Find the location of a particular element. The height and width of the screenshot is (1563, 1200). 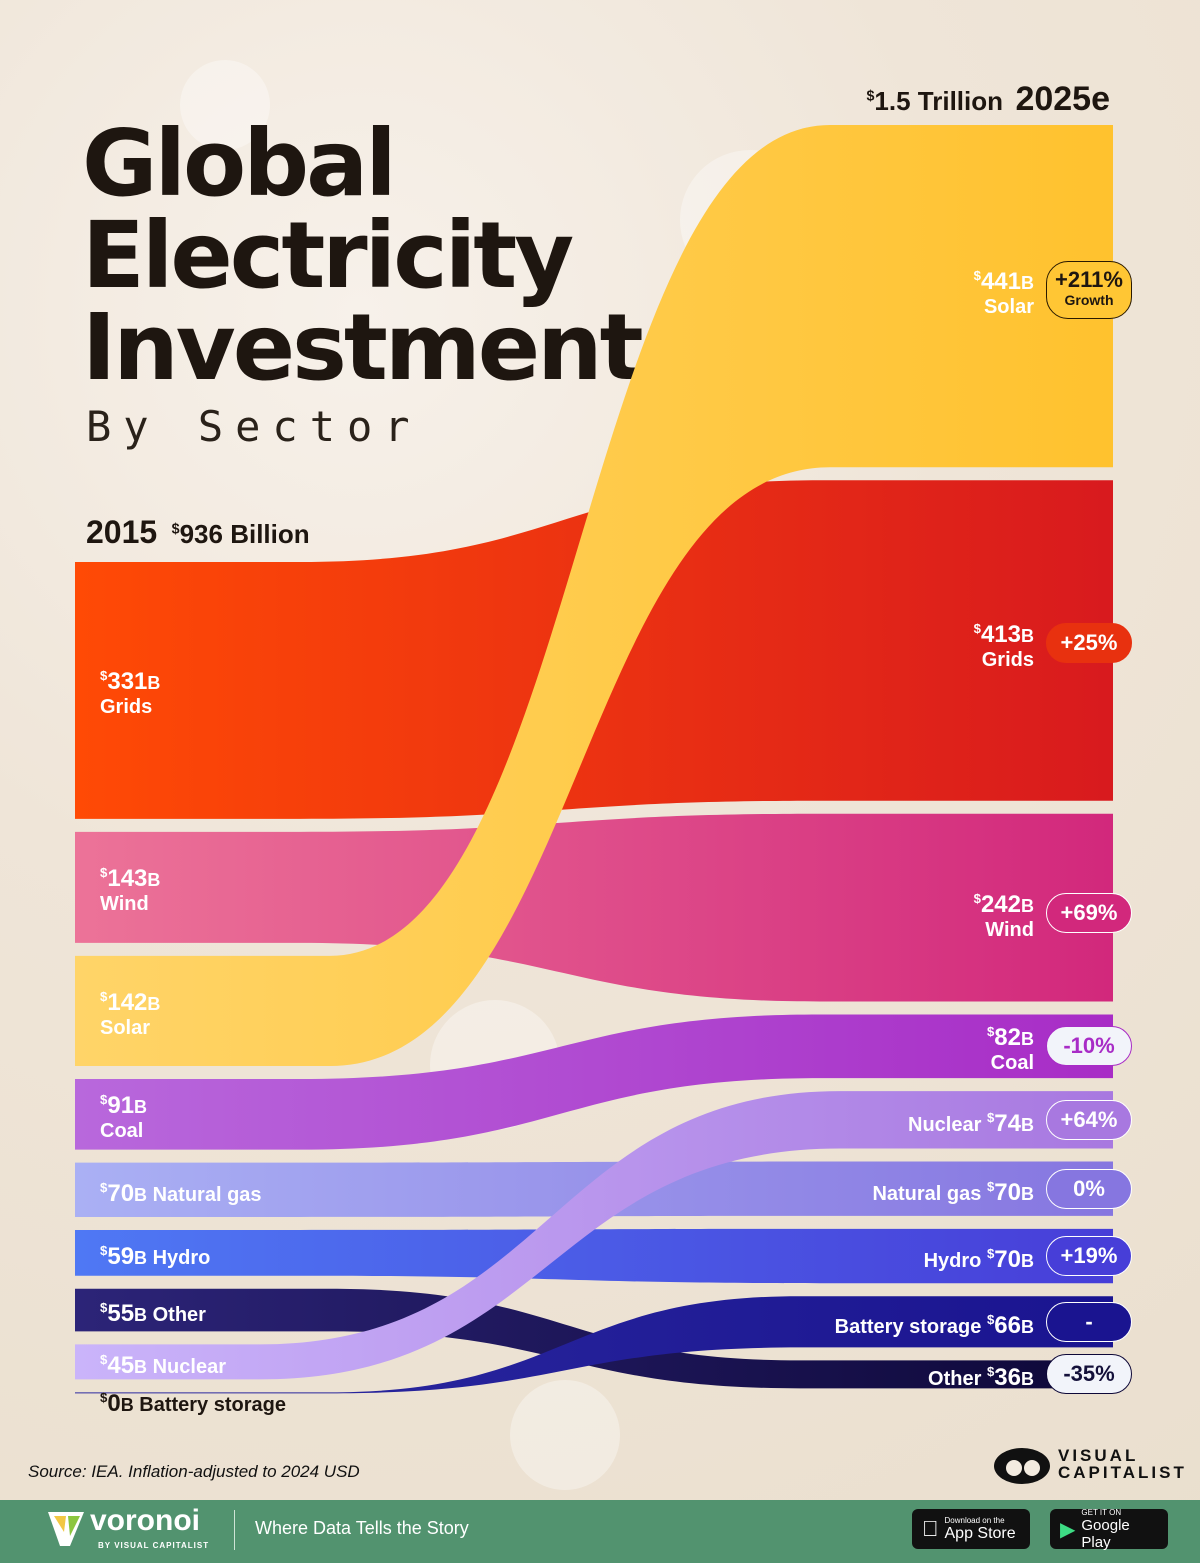

right-label: Nuclear $74B is located at coordinates (971, 1121).